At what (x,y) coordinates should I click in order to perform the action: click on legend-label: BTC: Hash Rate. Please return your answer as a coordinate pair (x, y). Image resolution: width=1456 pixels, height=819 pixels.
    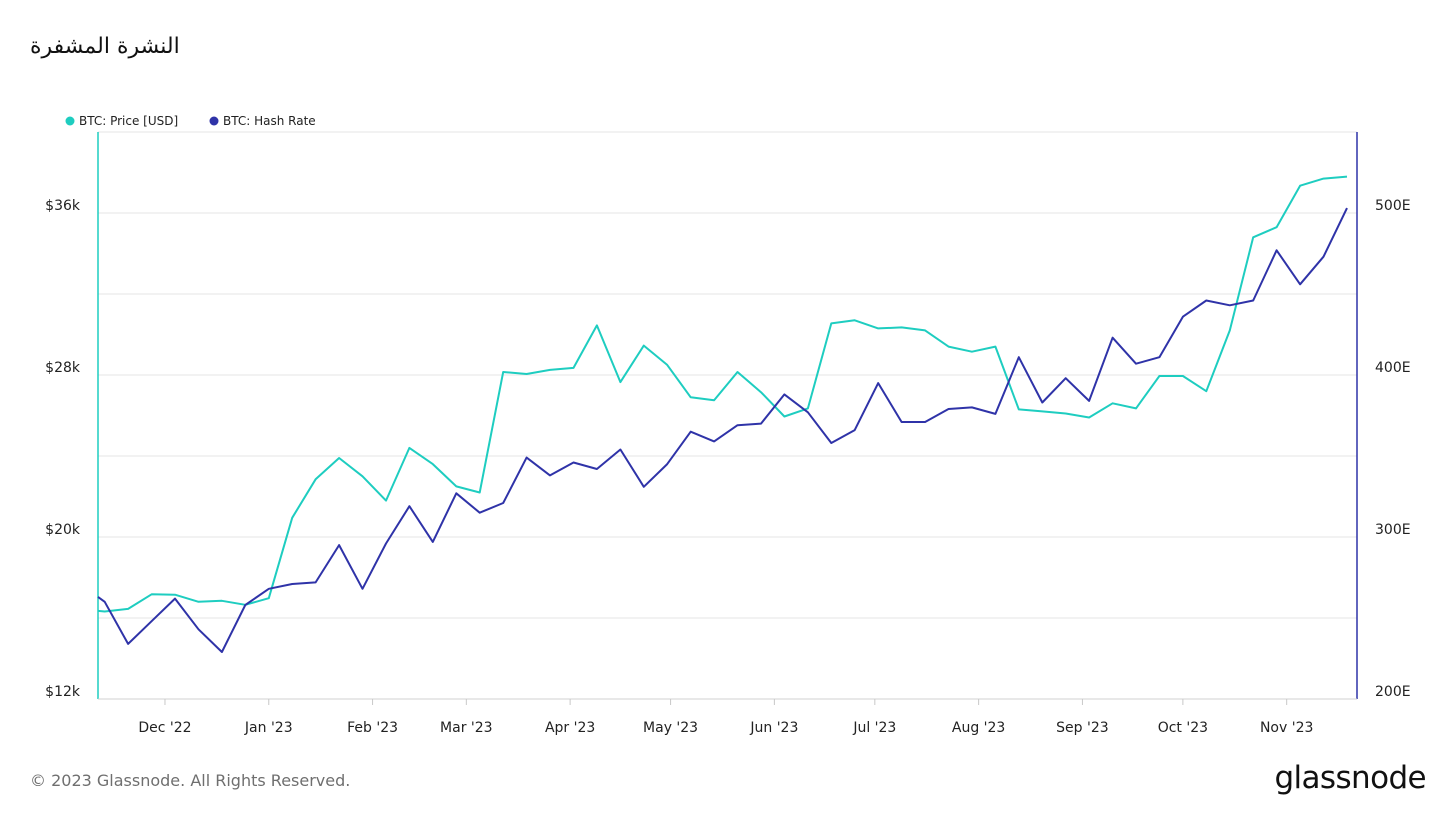
    Looking at the image, I should click on (269, 121).